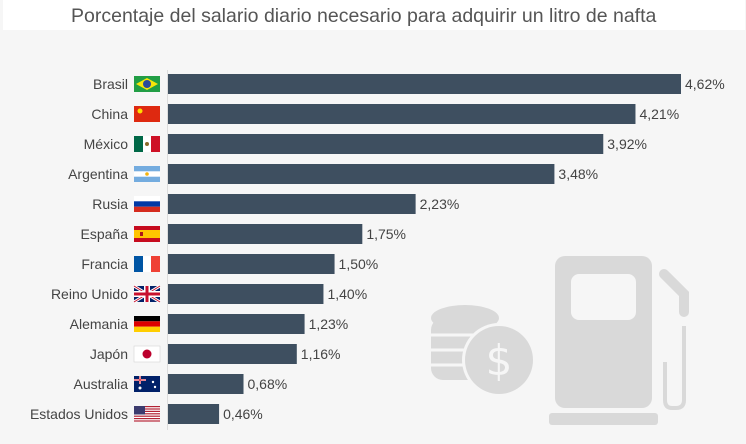 The height and width of the screenshot is (444, 746). What do you see at coordinates (106, 144) in the screenshot?
I see `category-label: México` at bounding box center [106, 144].